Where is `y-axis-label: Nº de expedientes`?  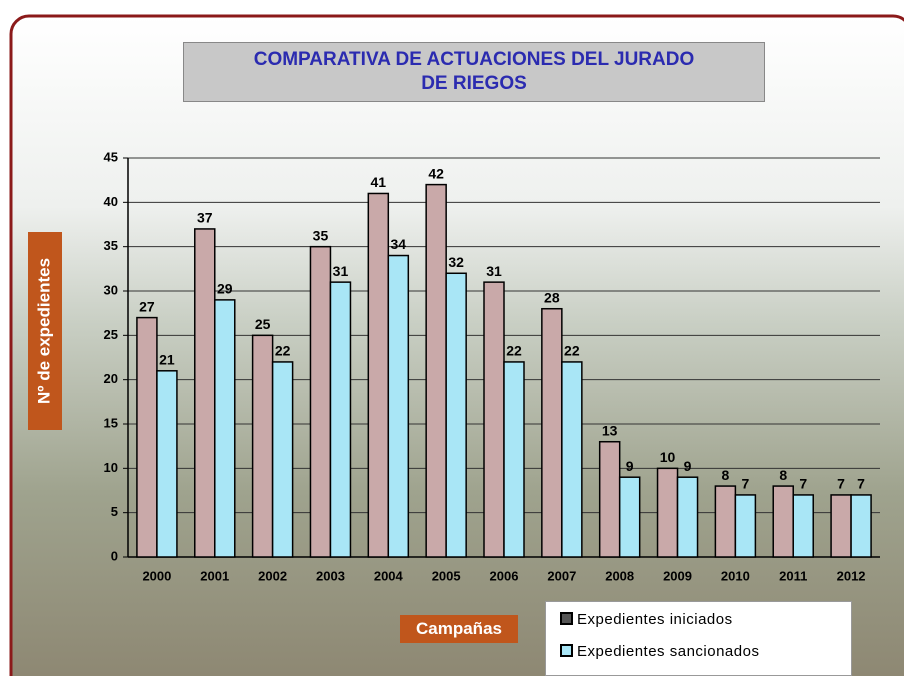 y-axis-label: Nº de expedientes is located at coordinates (43, 331).